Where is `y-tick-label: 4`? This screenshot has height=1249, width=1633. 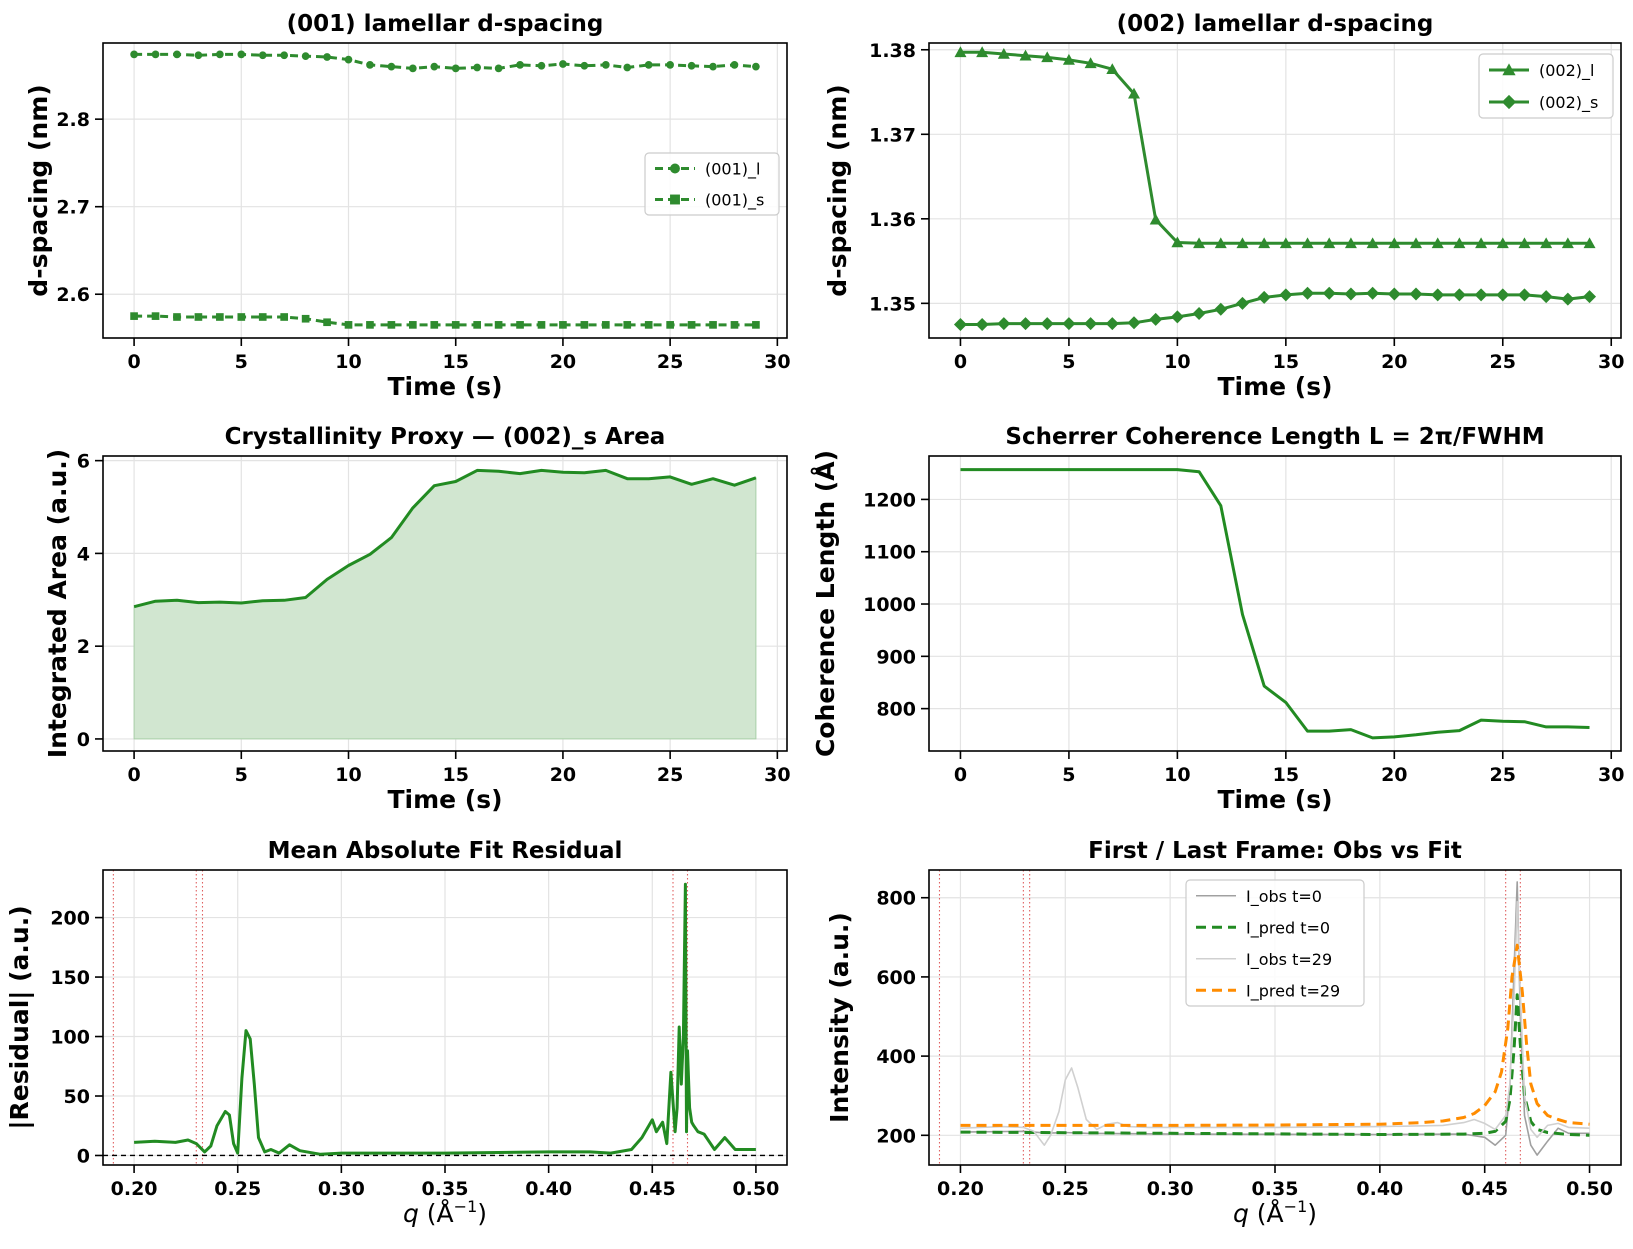 y-tick-label: 4 is located at coordinates (83, 554).